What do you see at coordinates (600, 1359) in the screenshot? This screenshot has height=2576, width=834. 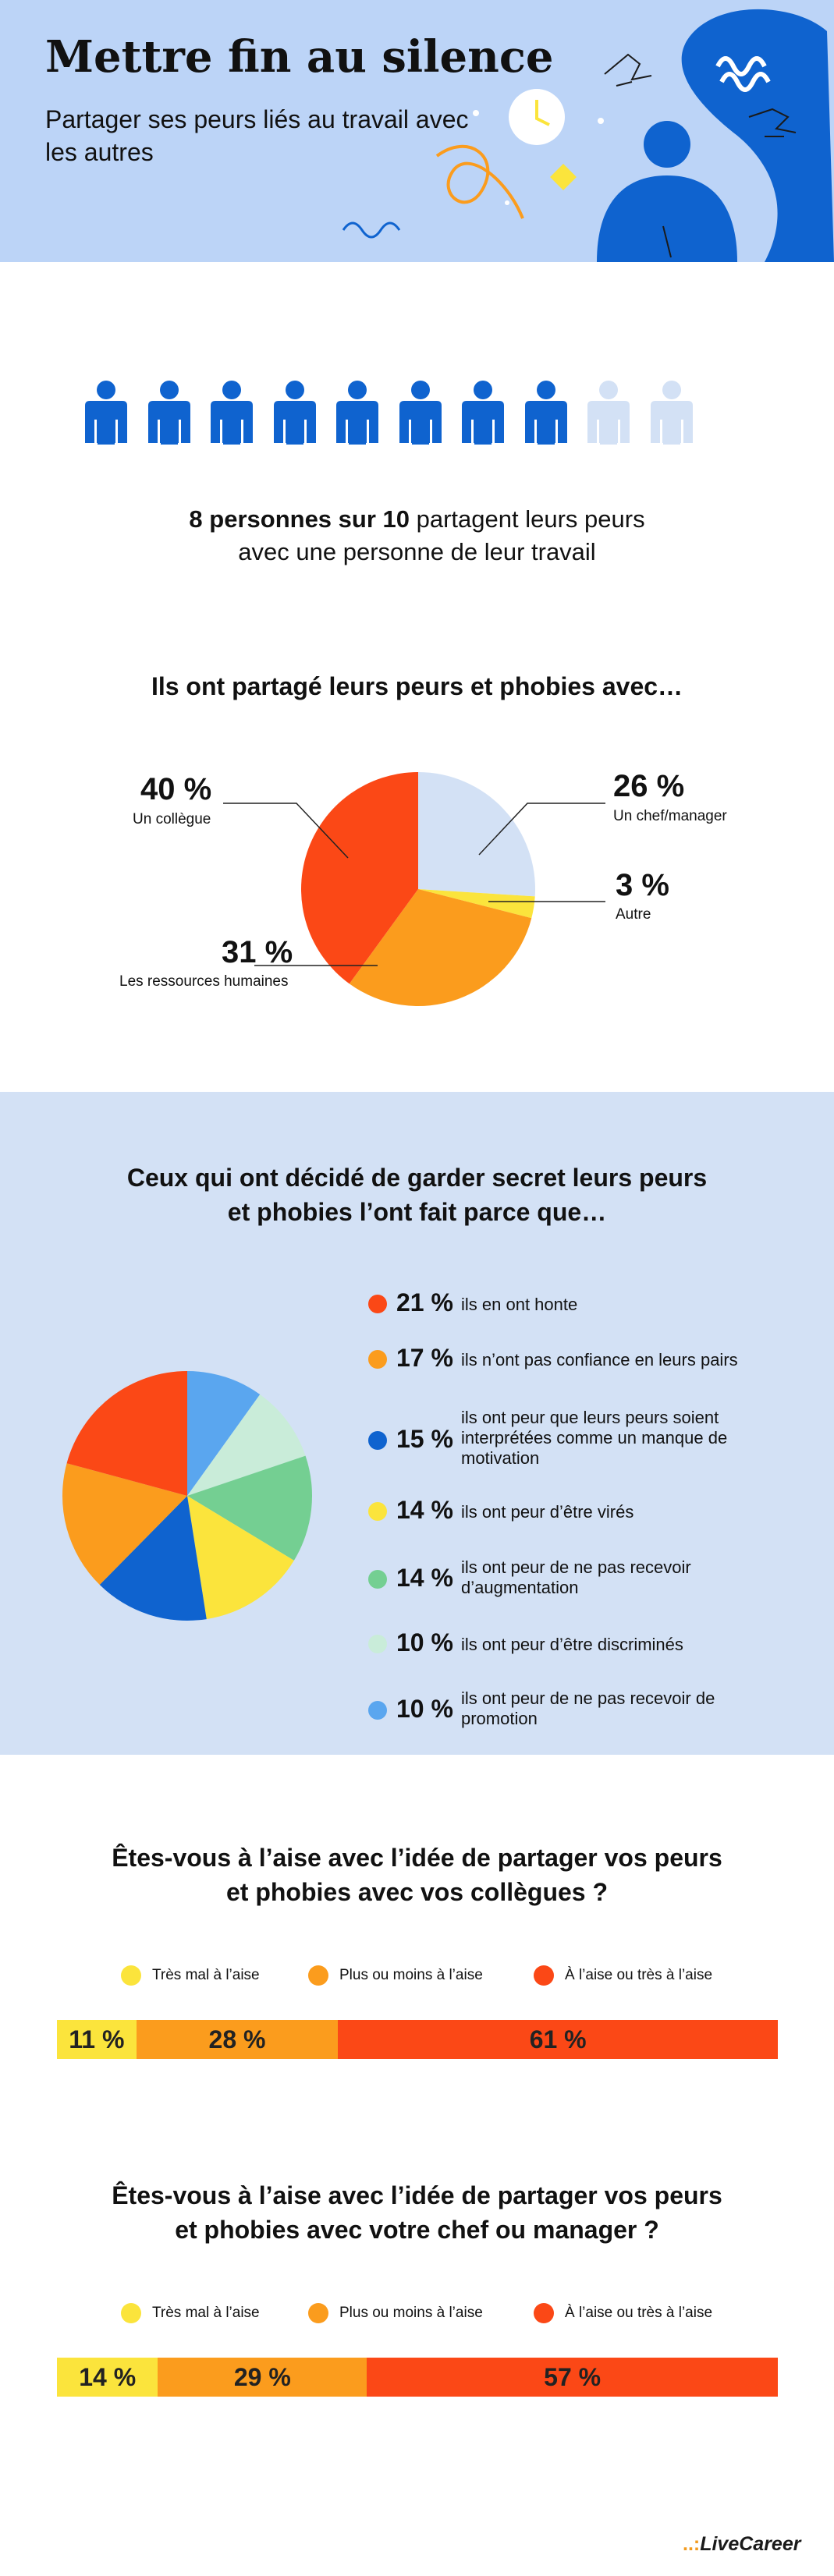 I see `reason-text: ils n’ont pas confiance en leurs pairs` at bounding box center [600, 1359].